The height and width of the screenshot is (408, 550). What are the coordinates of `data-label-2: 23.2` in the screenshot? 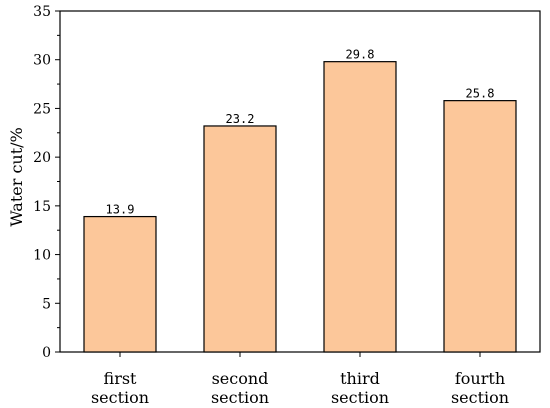 It's located at (240, 119).